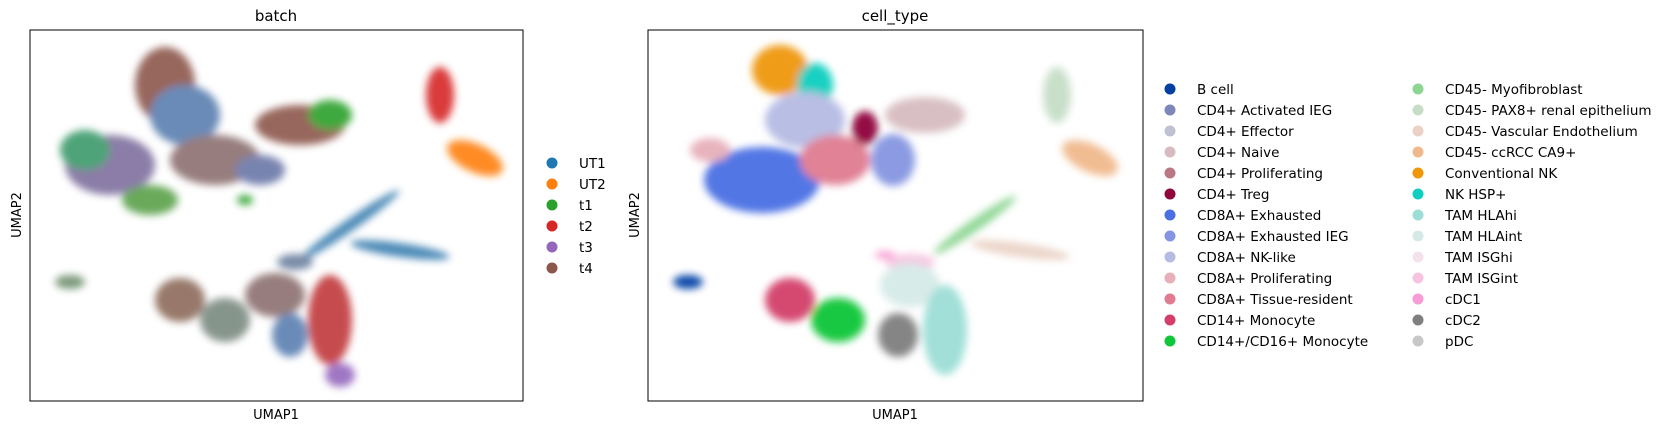  I want to click on panel-cell-type-ylabel: UMAP2, so click(635, 215).